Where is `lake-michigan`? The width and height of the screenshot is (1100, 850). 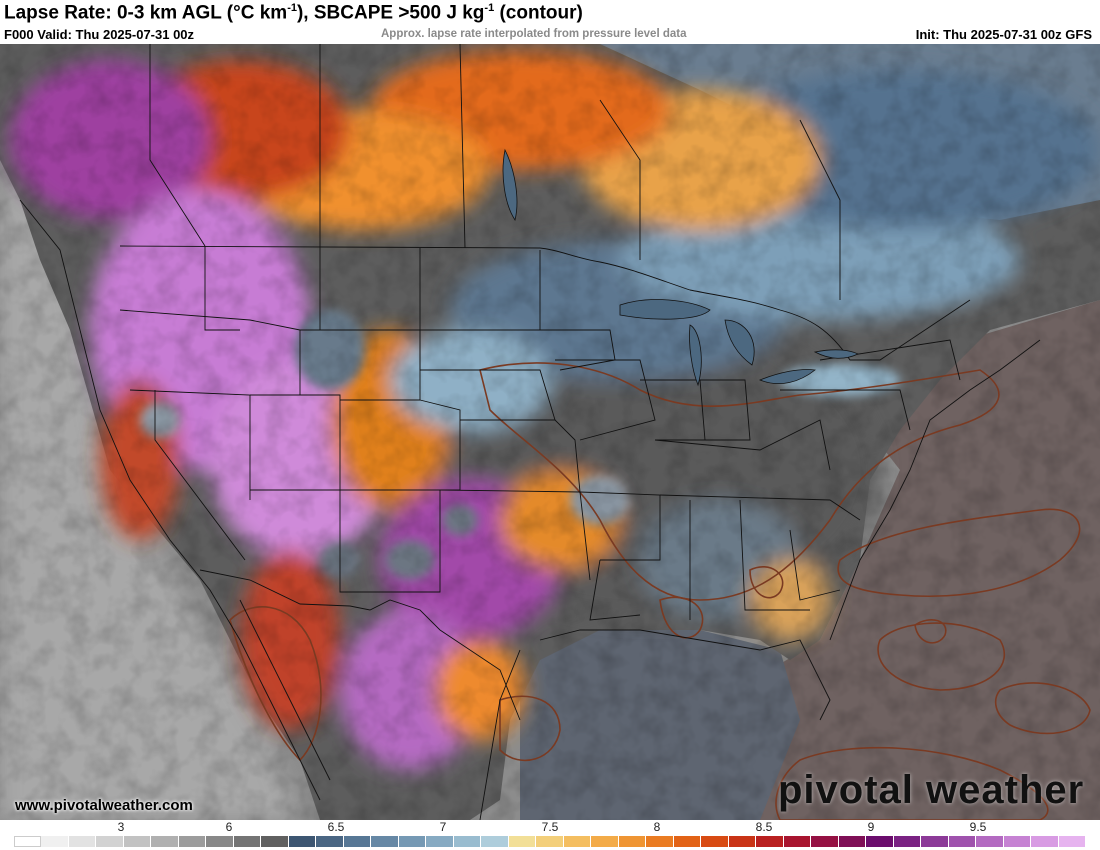
lake-michigan is located at coordinates (695, 355).